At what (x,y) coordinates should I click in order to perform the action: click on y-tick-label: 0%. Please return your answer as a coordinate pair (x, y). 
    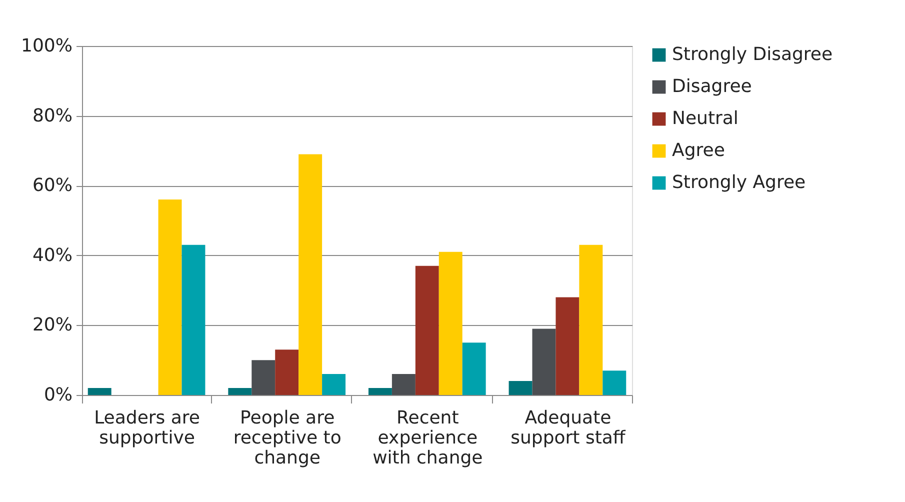
    Looking at the image, I should click on (58, 395).